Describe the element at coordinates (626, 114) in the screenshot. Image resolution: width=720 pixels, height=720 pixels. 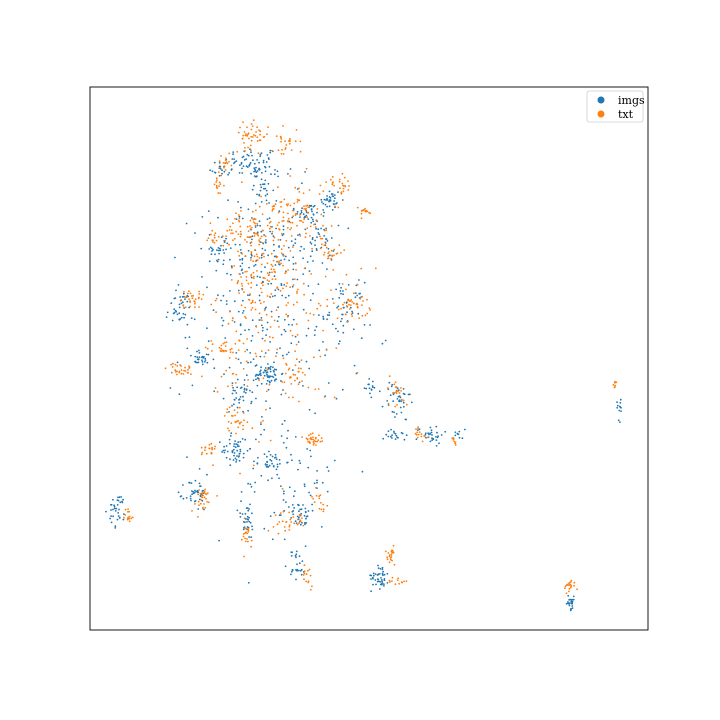
I see `legend-label-txt: txt` at that location.